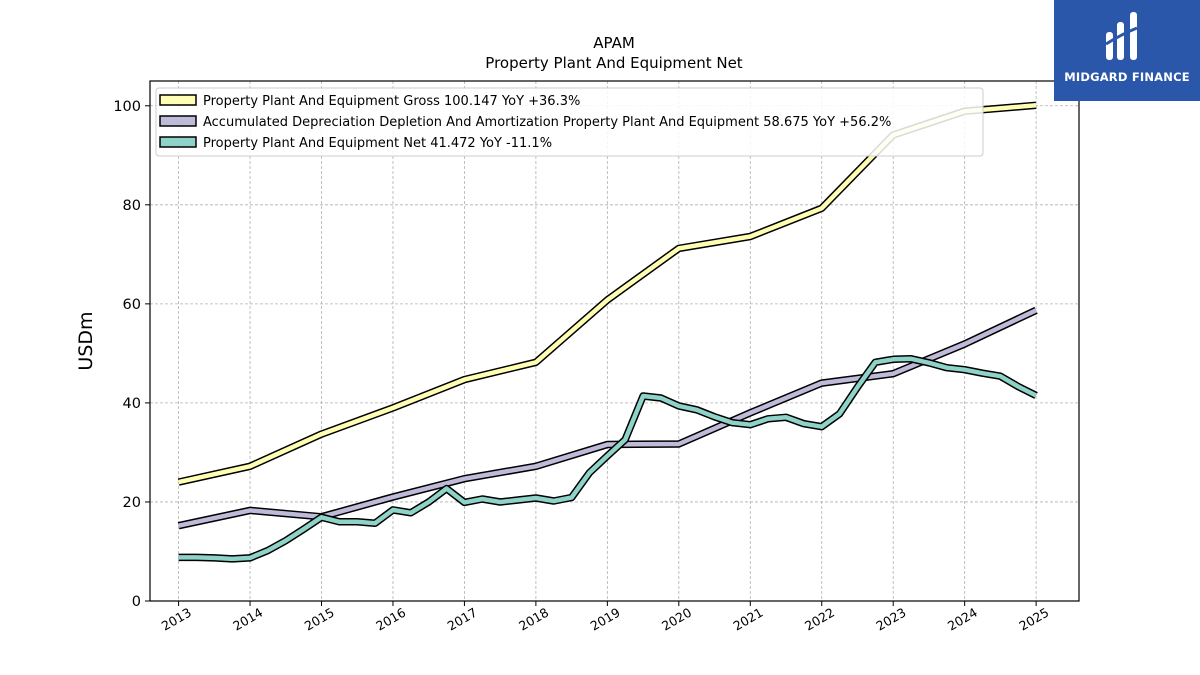 This screenshot has width=1200, height=675. Describe the element at coordinates (247, 619) in the screenshot. I see `x-tick-label: 2014` at that location.